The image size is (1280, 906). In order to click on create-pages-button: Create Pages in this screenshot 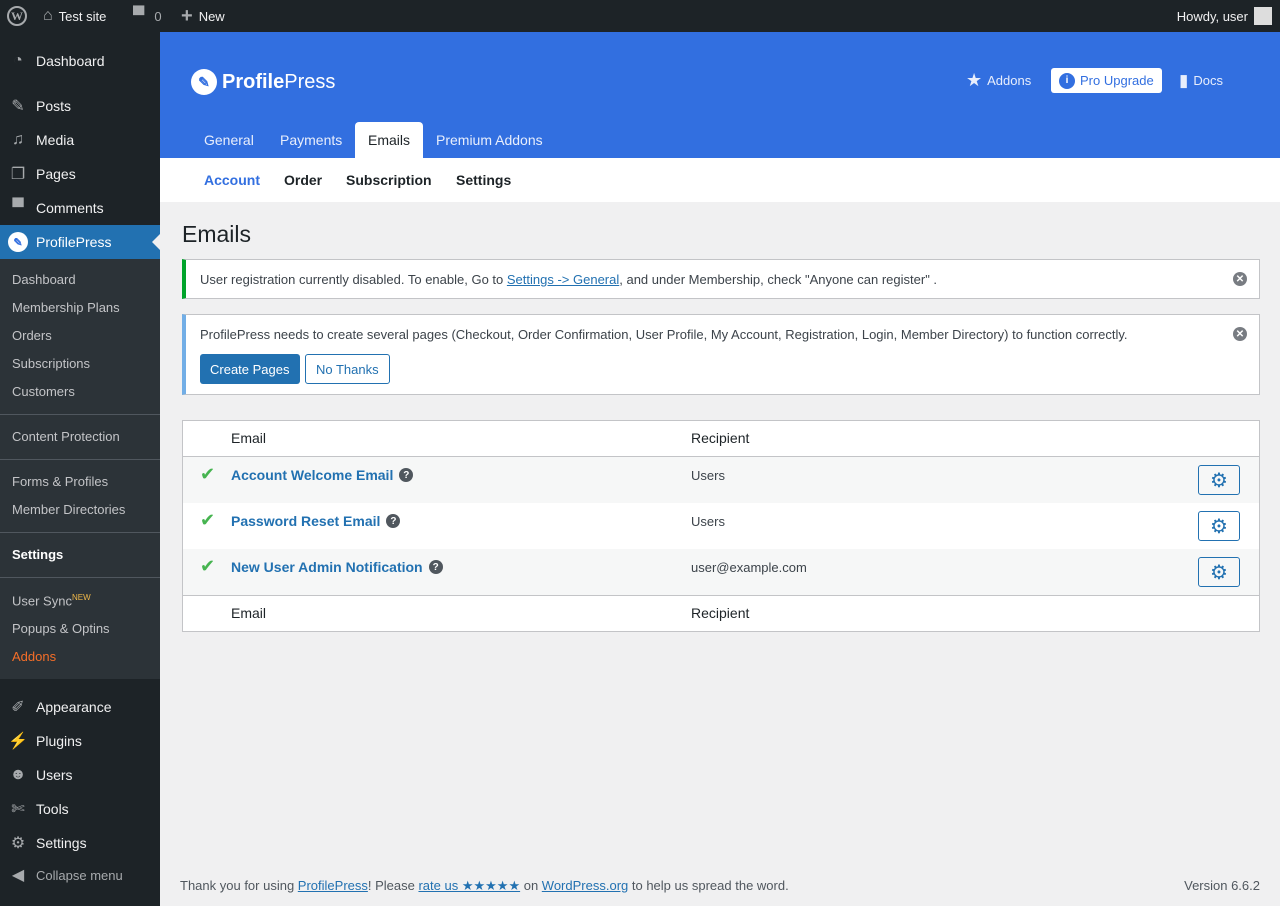, I will do `click(250, 369)`.